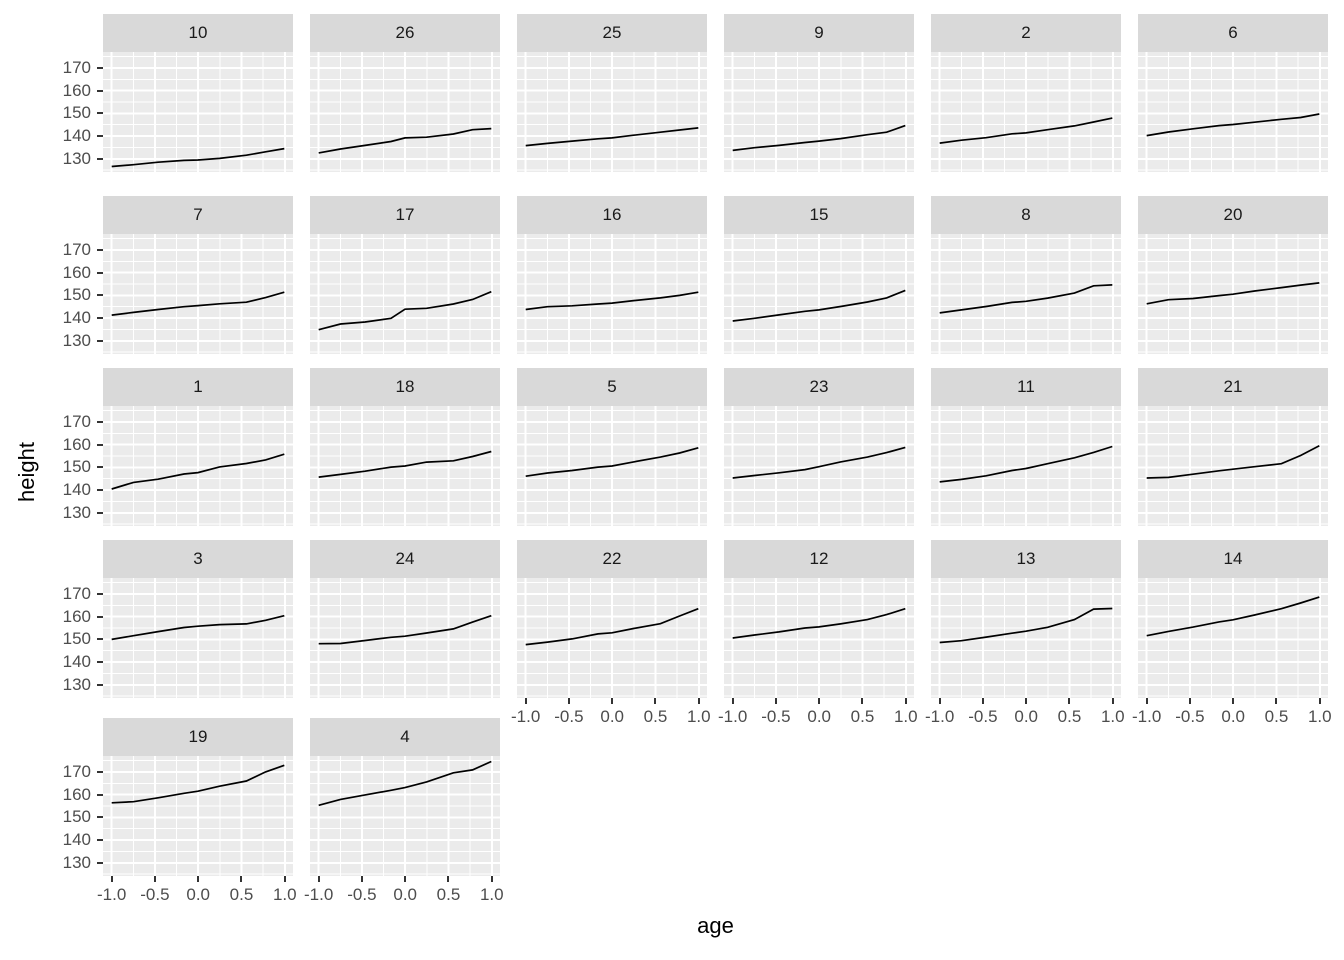 This screenshot has width=1344, height=960. I want to click on facet-strip-label: 10, so click(198, 33).